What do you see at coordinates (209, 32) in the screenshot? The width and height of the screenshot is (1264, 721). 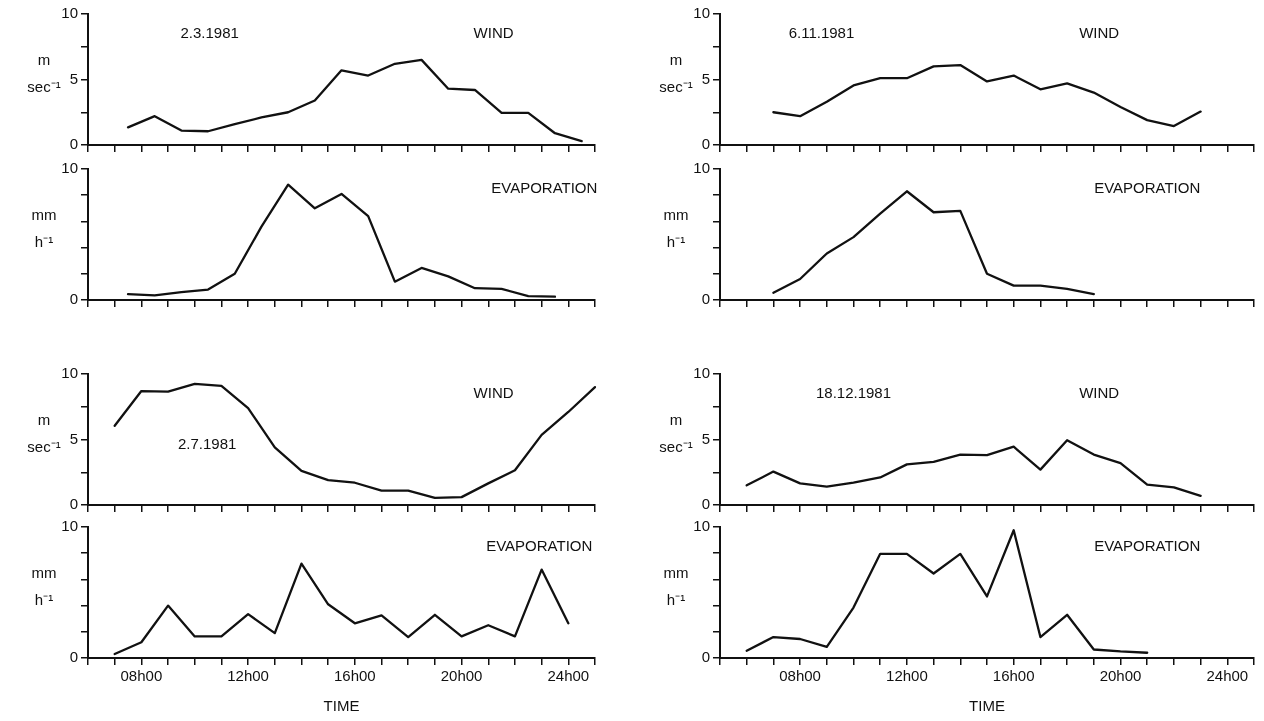 I see `annotation: 2.3.1981` at bounding box center [209, 32].